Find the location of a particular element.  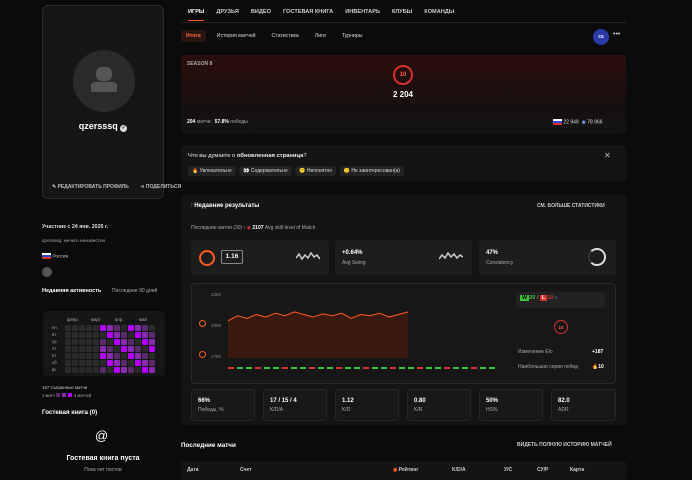

tab-leagues: Лиги is located at coordinates (320, 36).